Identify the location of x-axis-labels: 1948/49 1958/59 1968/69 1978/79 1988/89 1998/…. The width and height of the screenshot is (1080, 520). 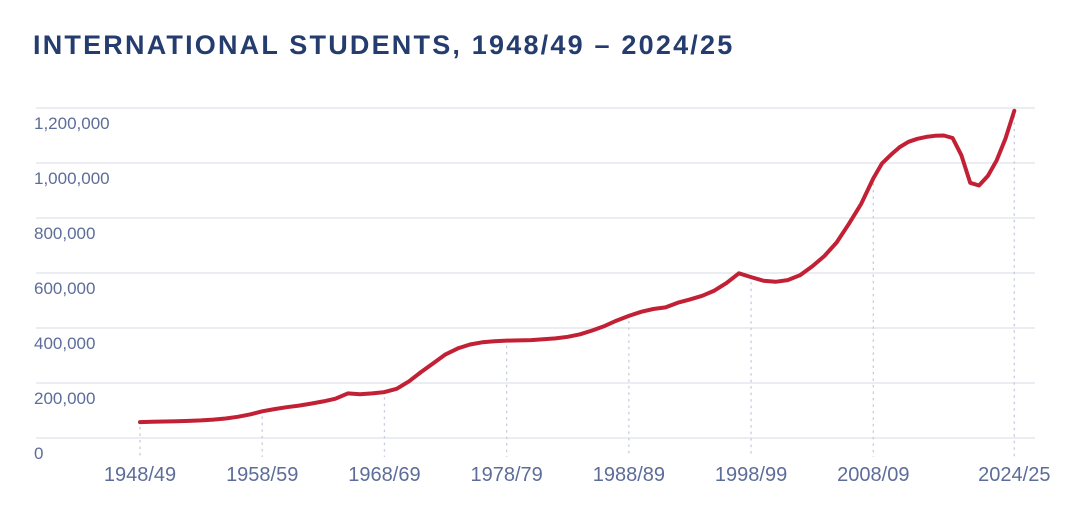
(577, 475).